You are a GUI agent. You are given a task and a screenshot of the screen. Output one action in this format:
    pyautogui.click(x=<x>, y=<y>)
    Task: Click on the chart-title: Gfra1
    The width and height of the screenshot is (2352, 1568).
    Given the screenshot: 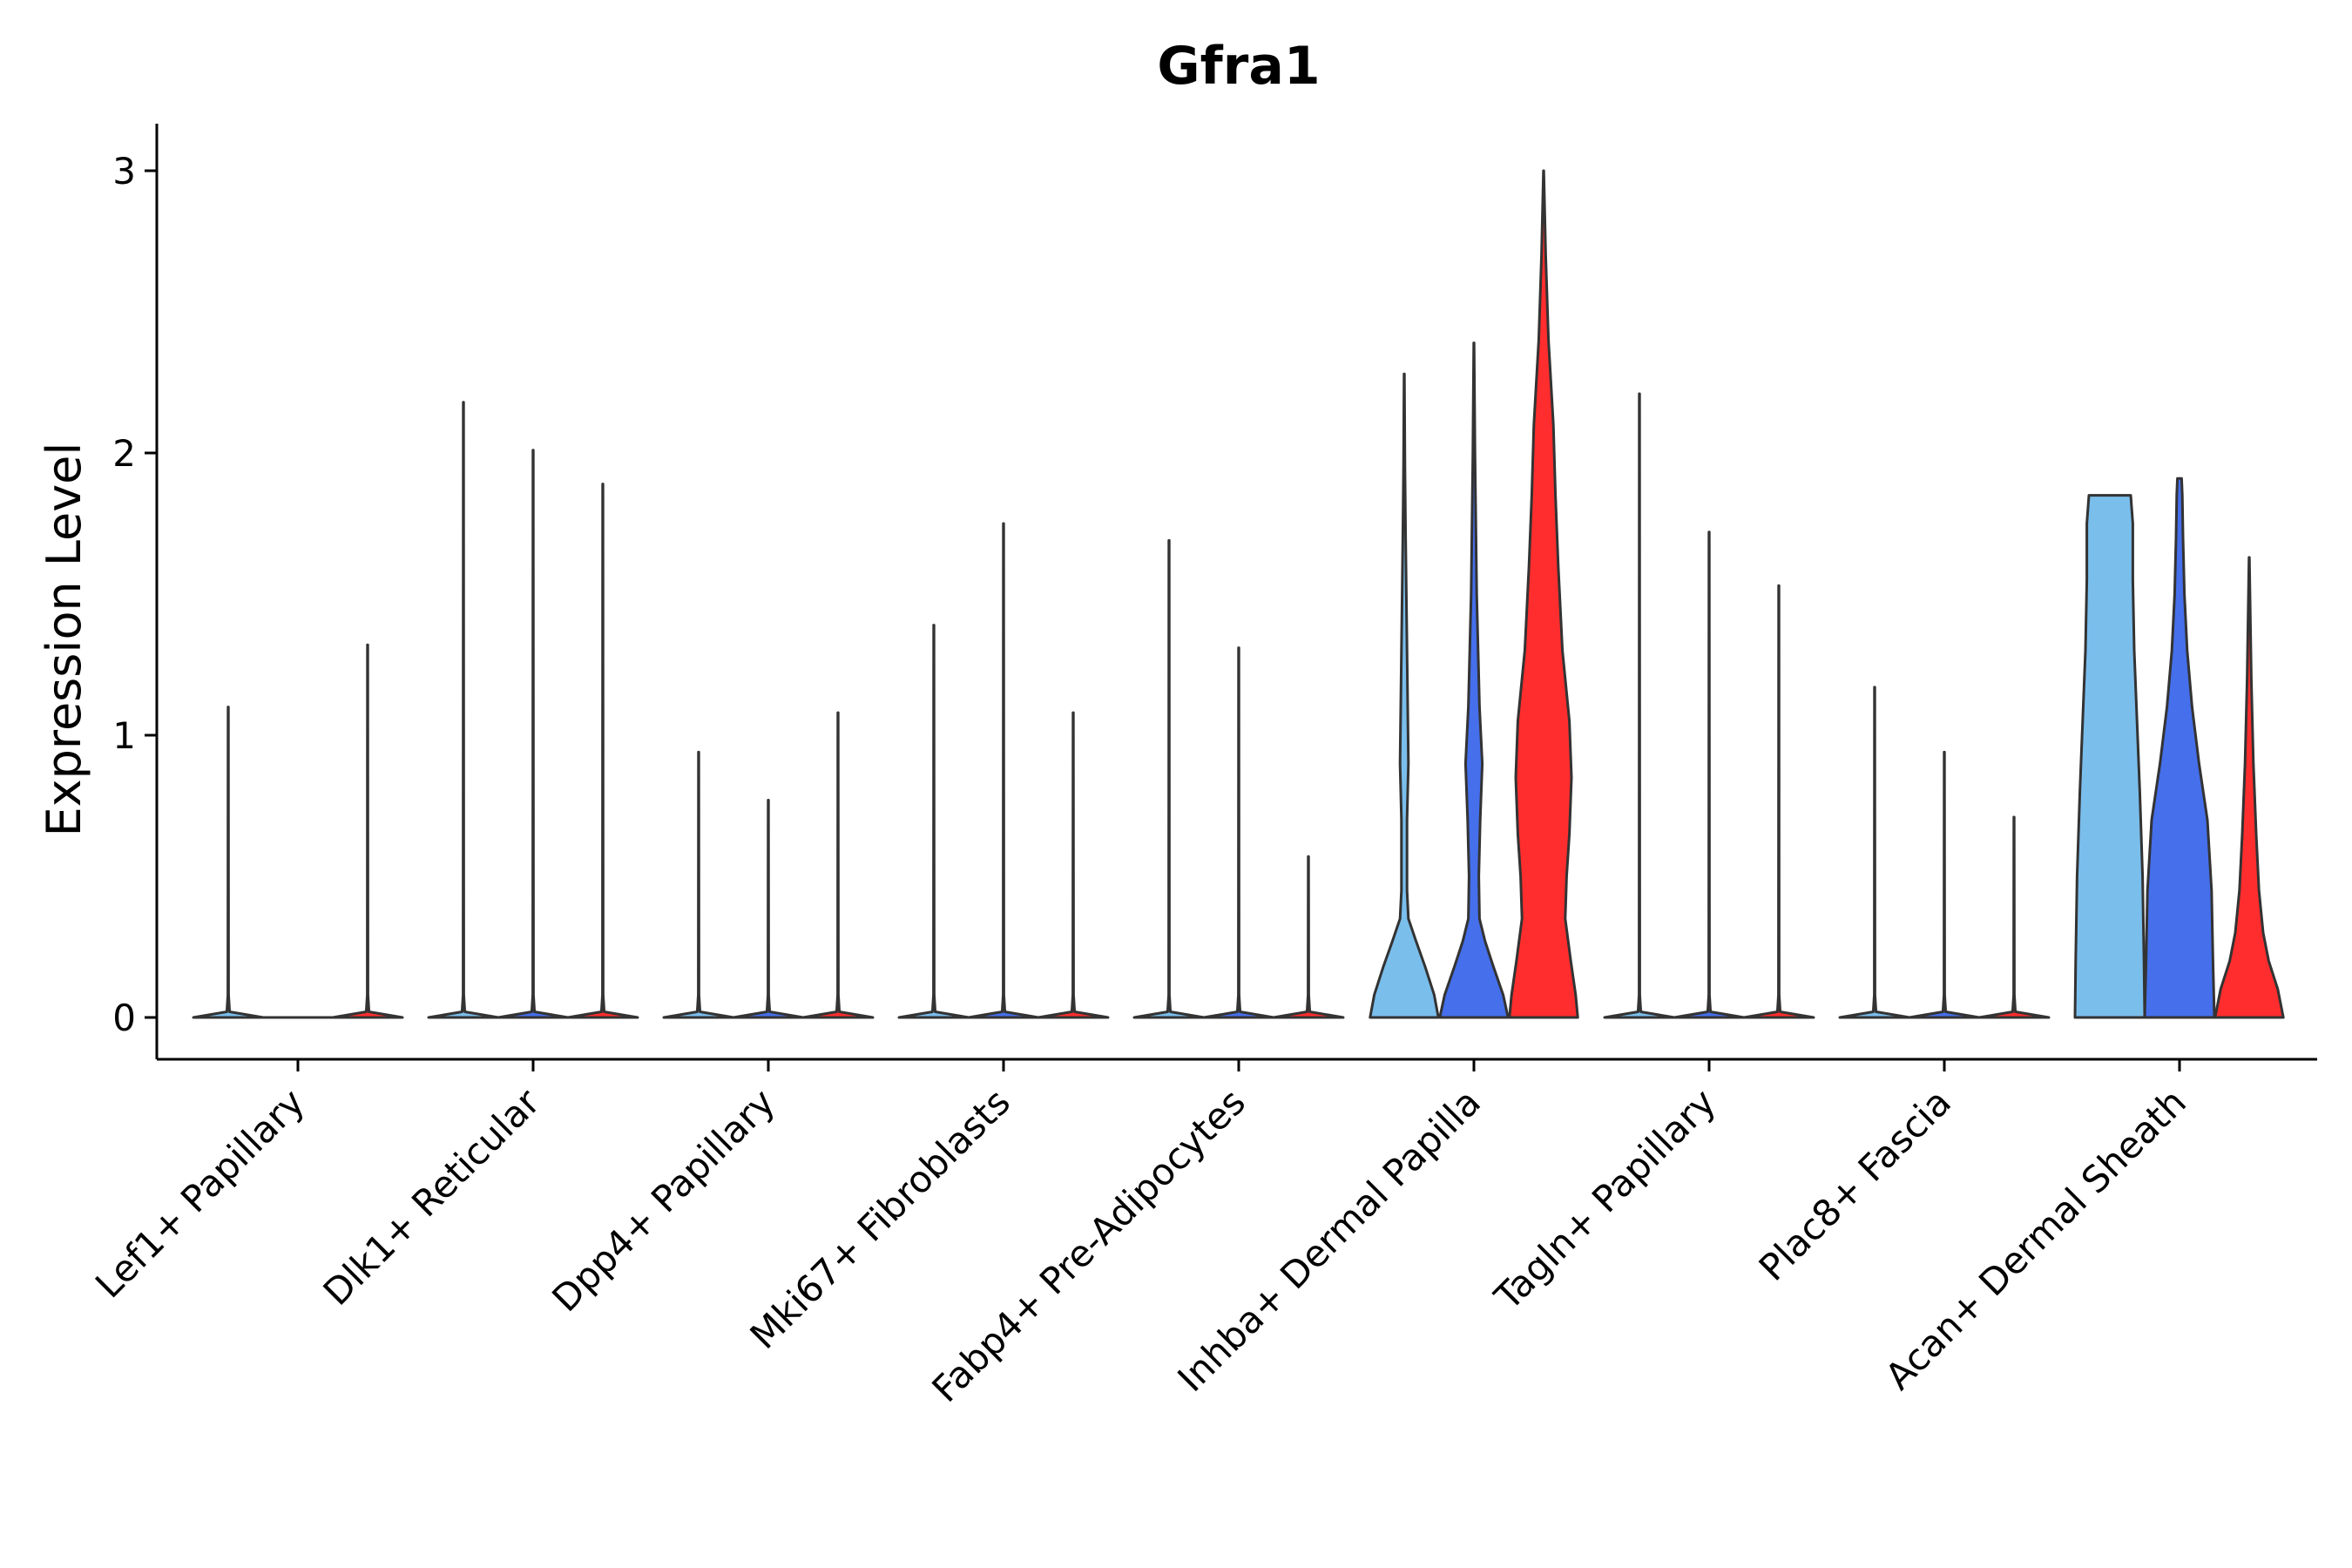 What is the action you would take?
    pyautogui.click(x=1238, y=66)
    